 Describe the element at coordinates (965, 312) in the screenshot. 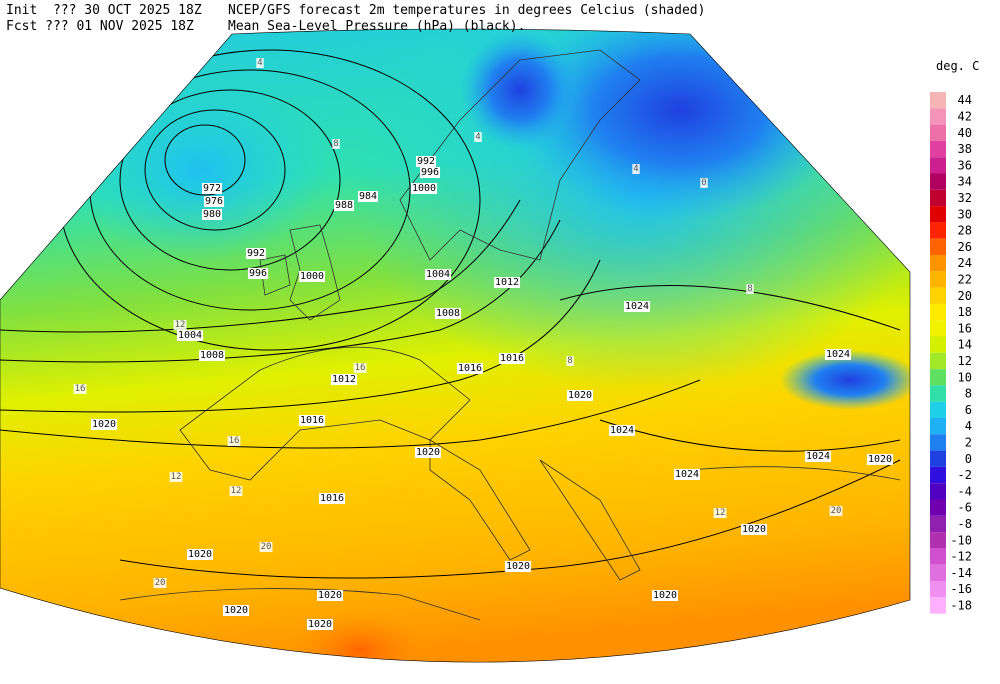

I see `legend-label: 18` at that location.